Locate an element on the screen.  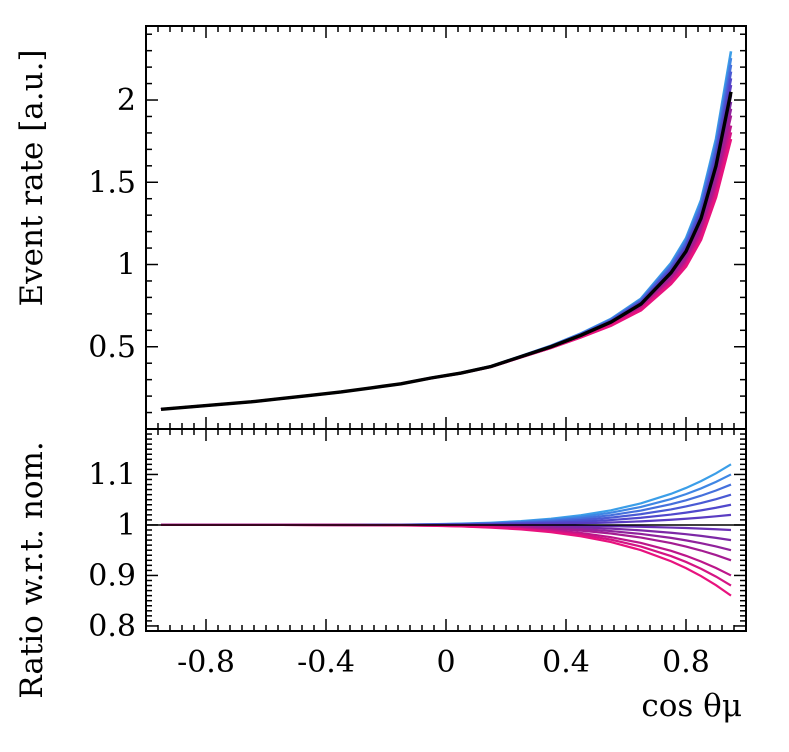
top-y-tick-label: 1.5 is located at coordinates (112, 182).